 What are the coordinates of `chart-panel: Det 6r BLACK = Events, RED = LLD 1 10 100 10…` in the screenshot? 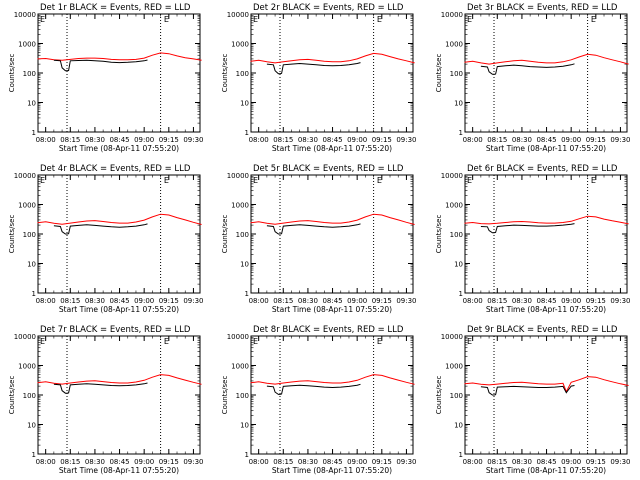 It's located at (533, 239).